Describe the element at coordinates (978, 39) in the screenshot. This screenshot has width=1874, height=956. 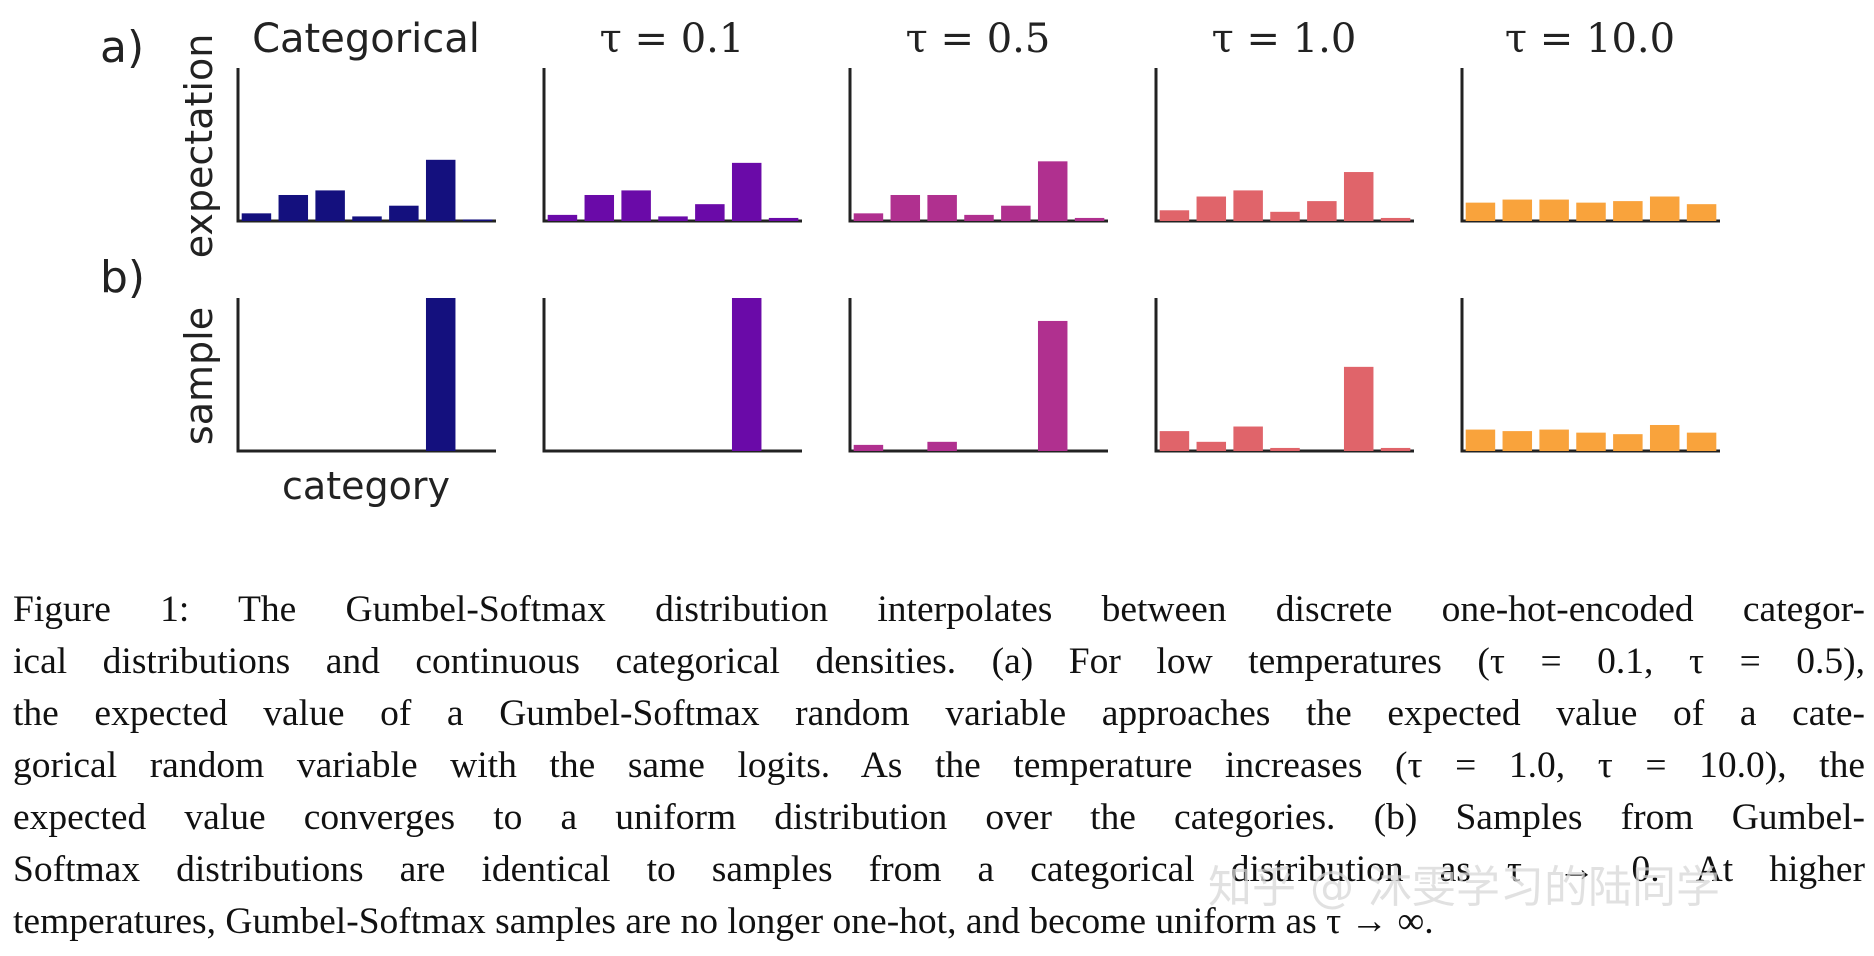
I see `col-title-tau-0.5: τ = 0.5` at that location.